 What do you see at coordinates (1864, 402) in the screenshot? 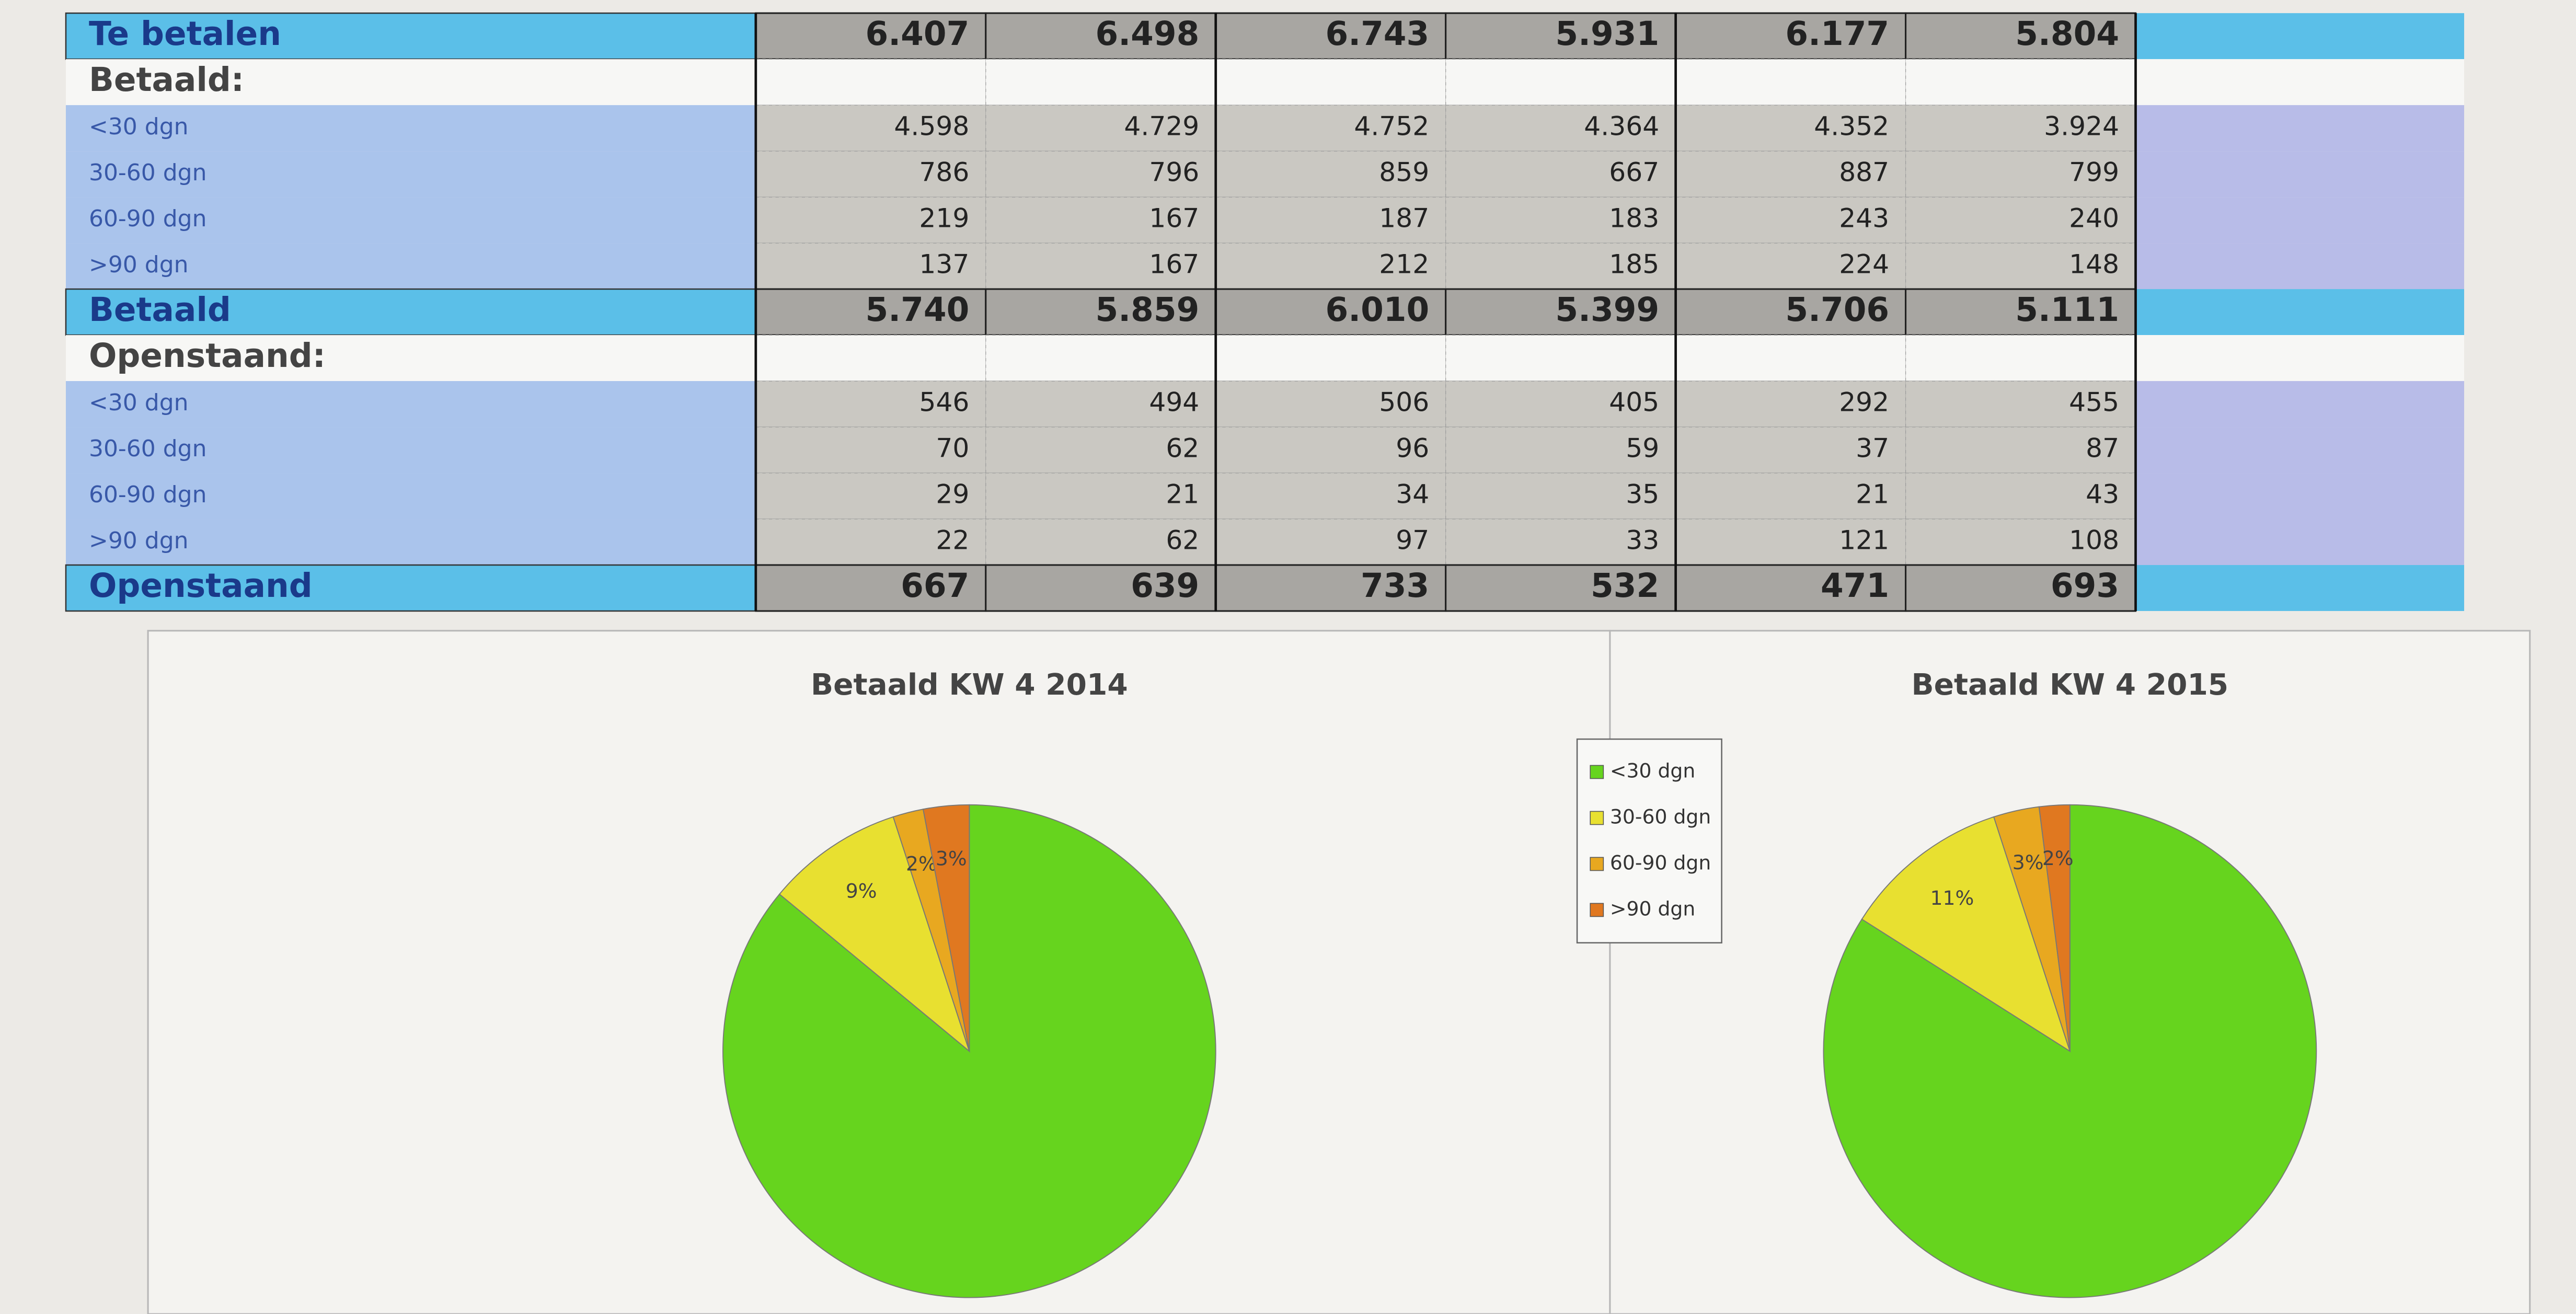
I see `cell-value: 292` at bounding box center [1864, 402].